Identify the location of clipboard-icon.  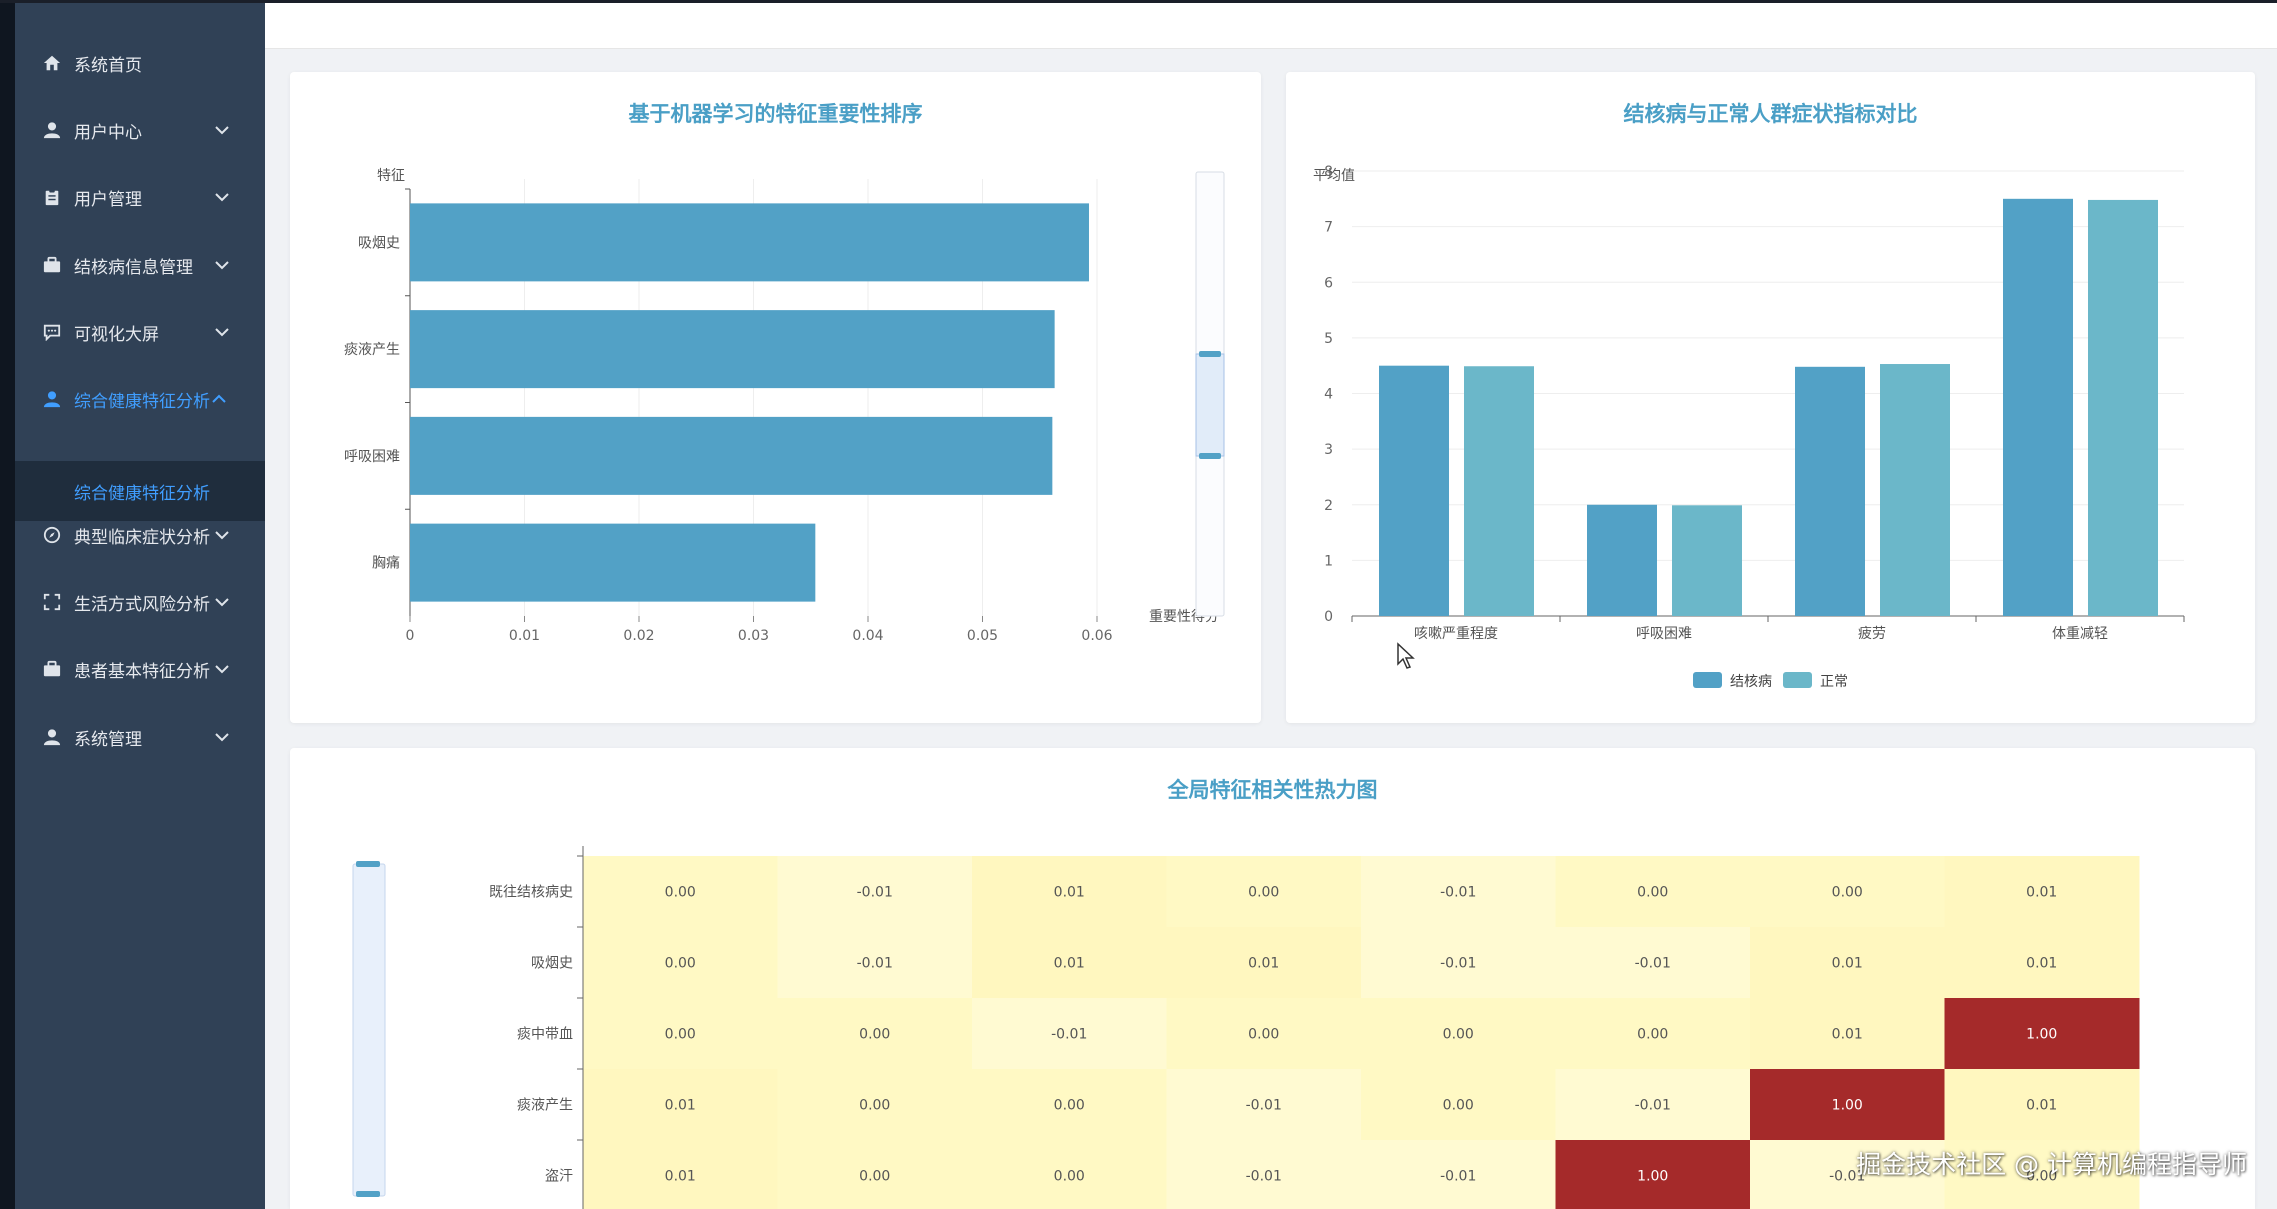
(52, 197).